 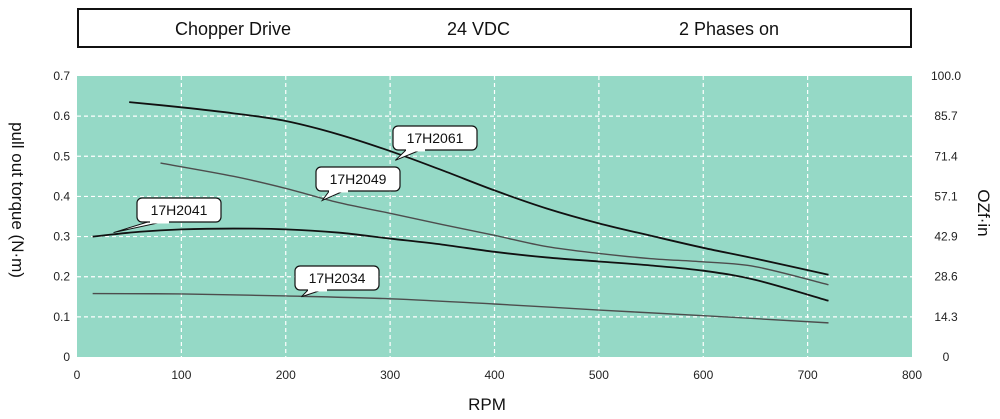 I want to click on series-line-17h2034, so click(x=460, y=308).